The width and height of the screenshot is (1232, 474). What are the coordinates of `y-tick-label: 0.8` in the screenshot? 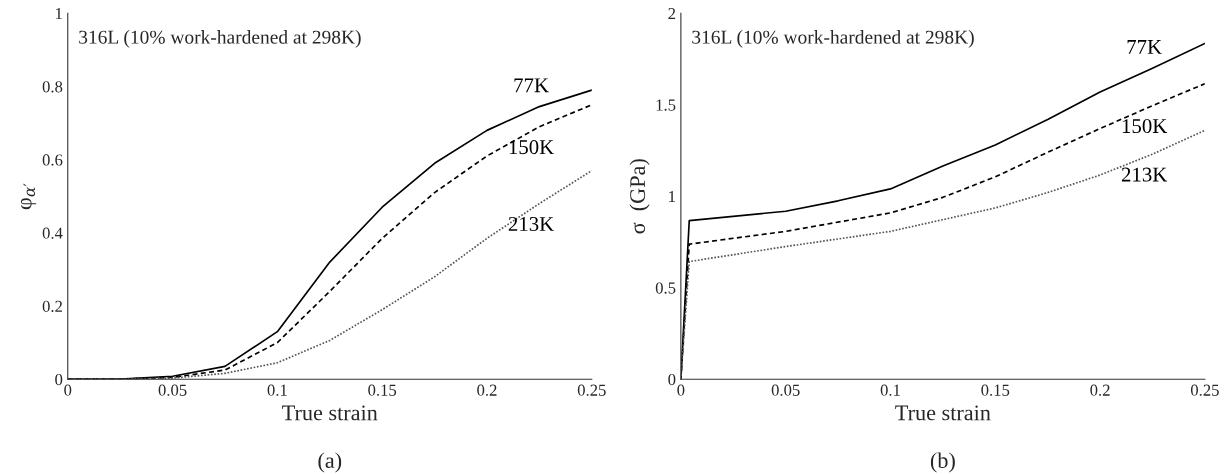 It's located at (52, 87).